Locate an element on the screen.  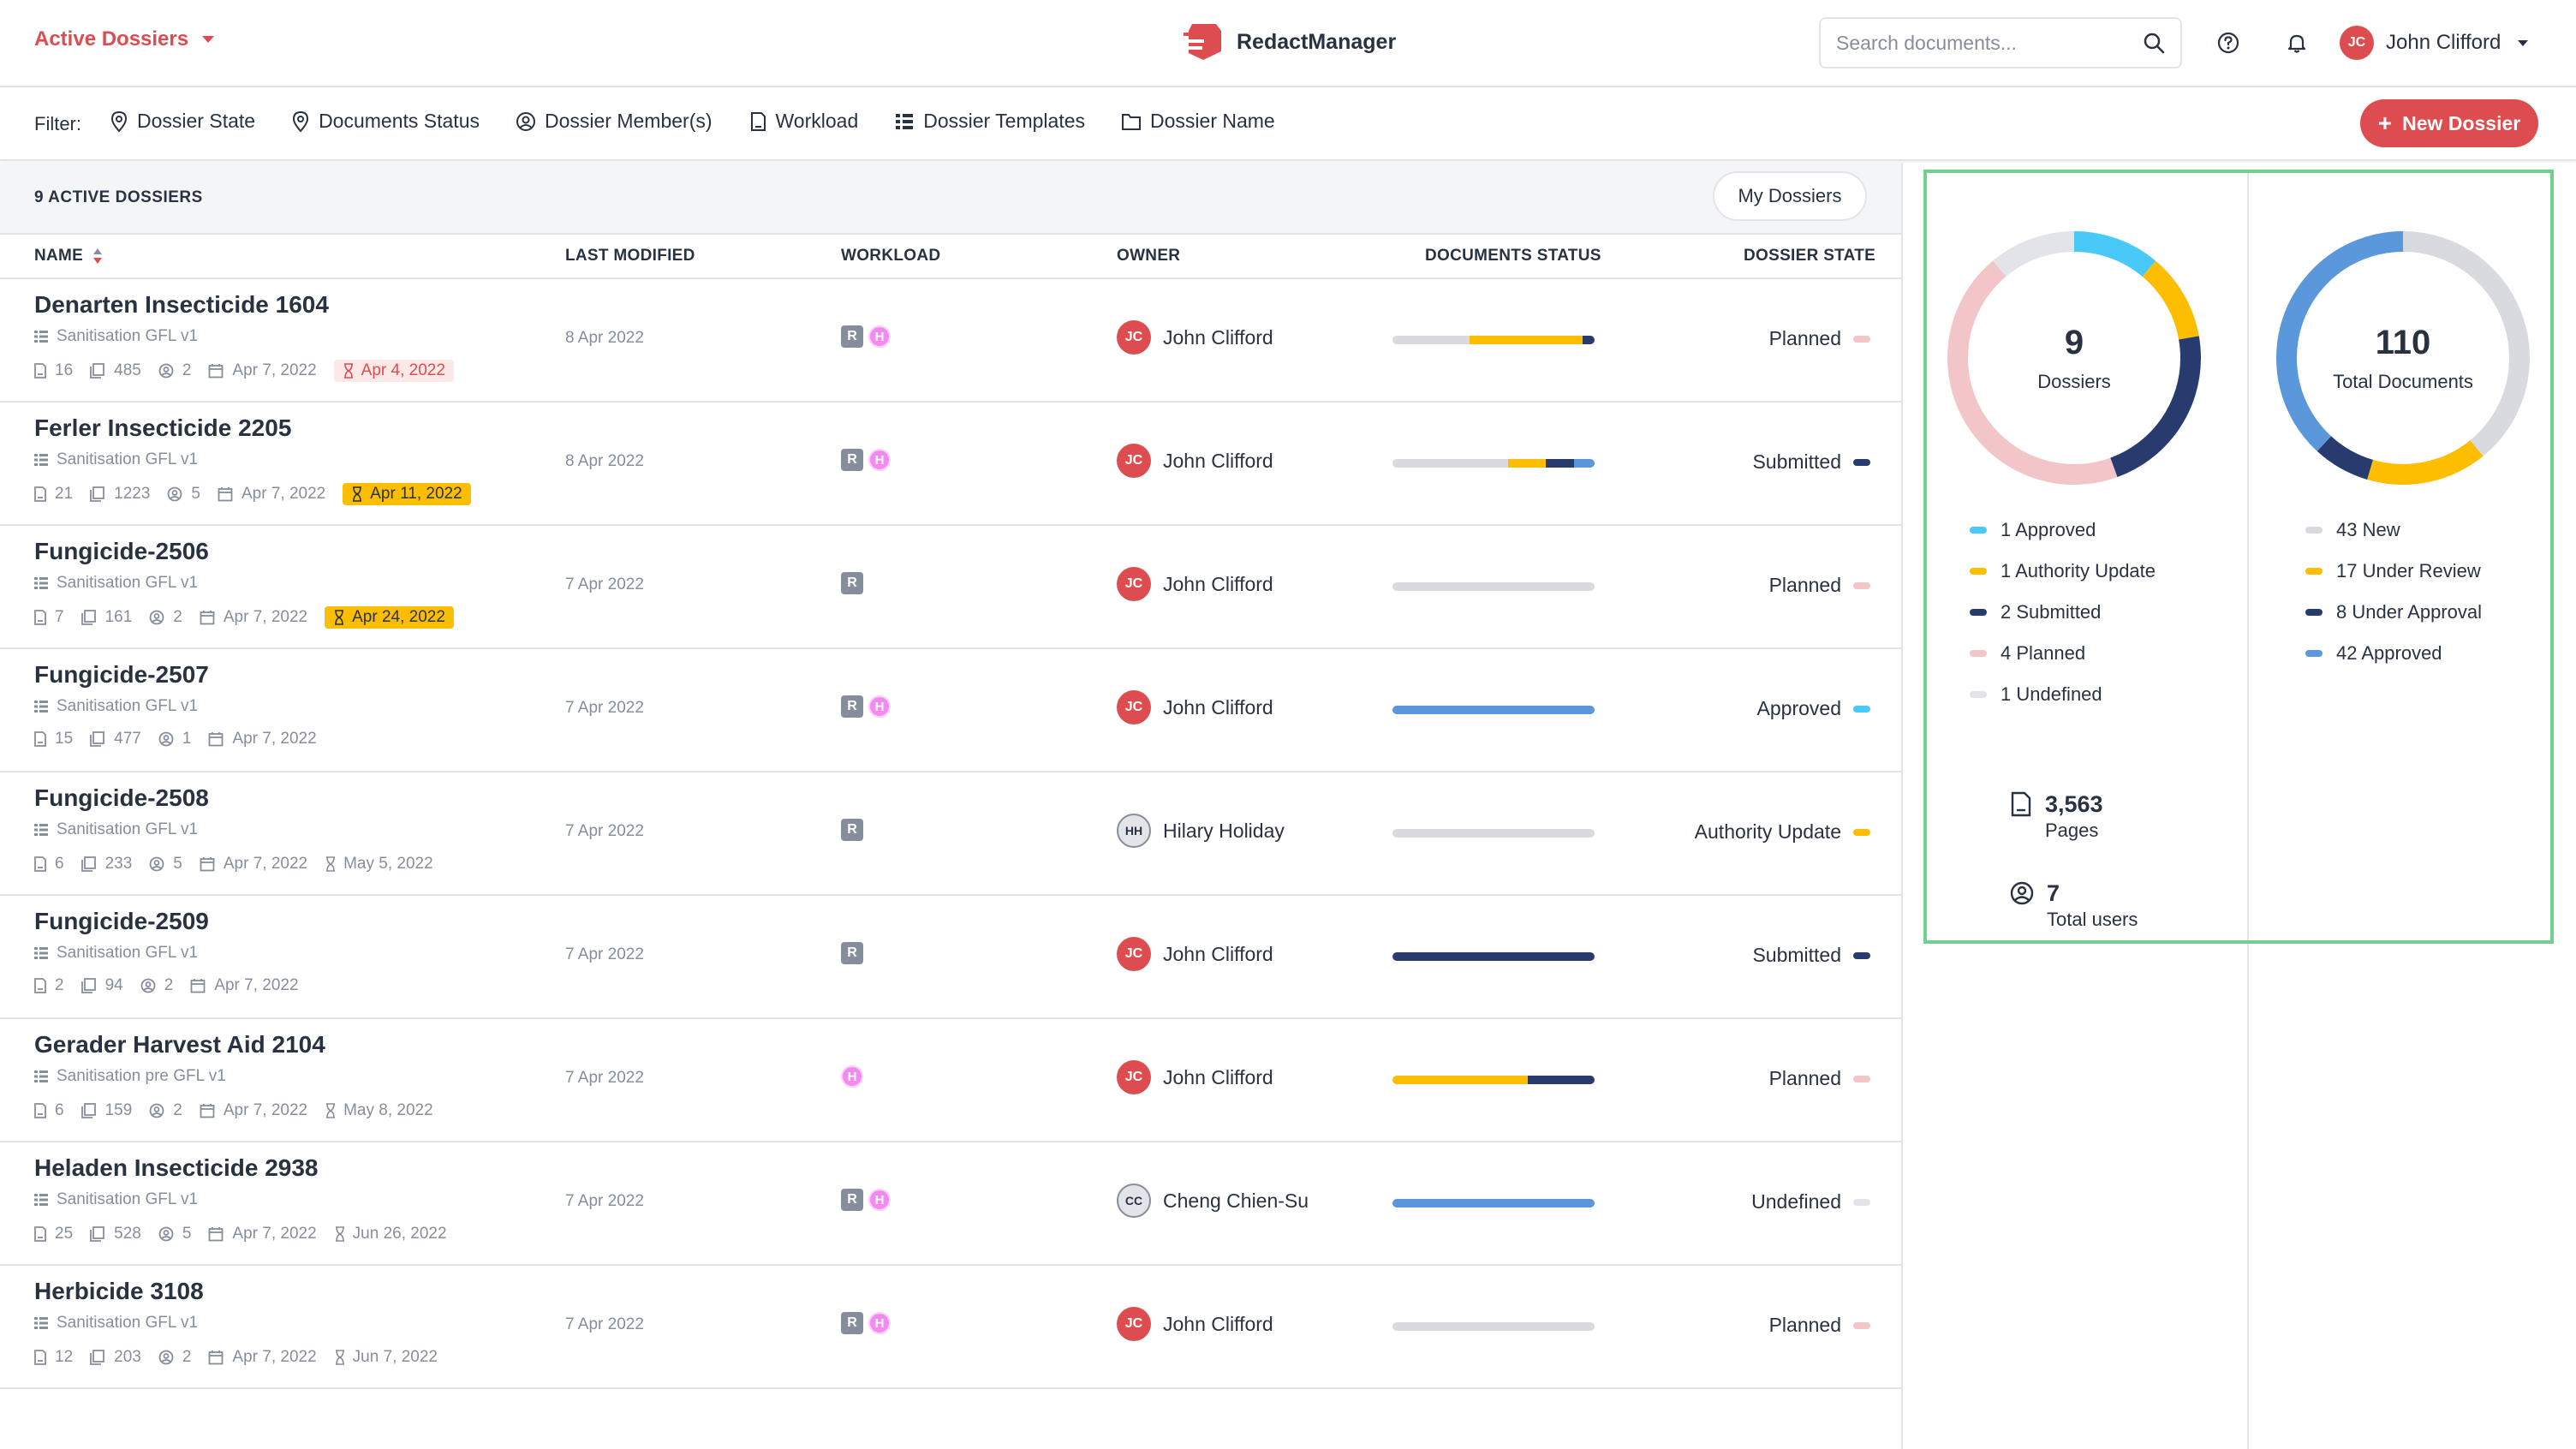
dossier-name: Gerader Harvest Aid 2104 is located at coordinates (180, 1044).